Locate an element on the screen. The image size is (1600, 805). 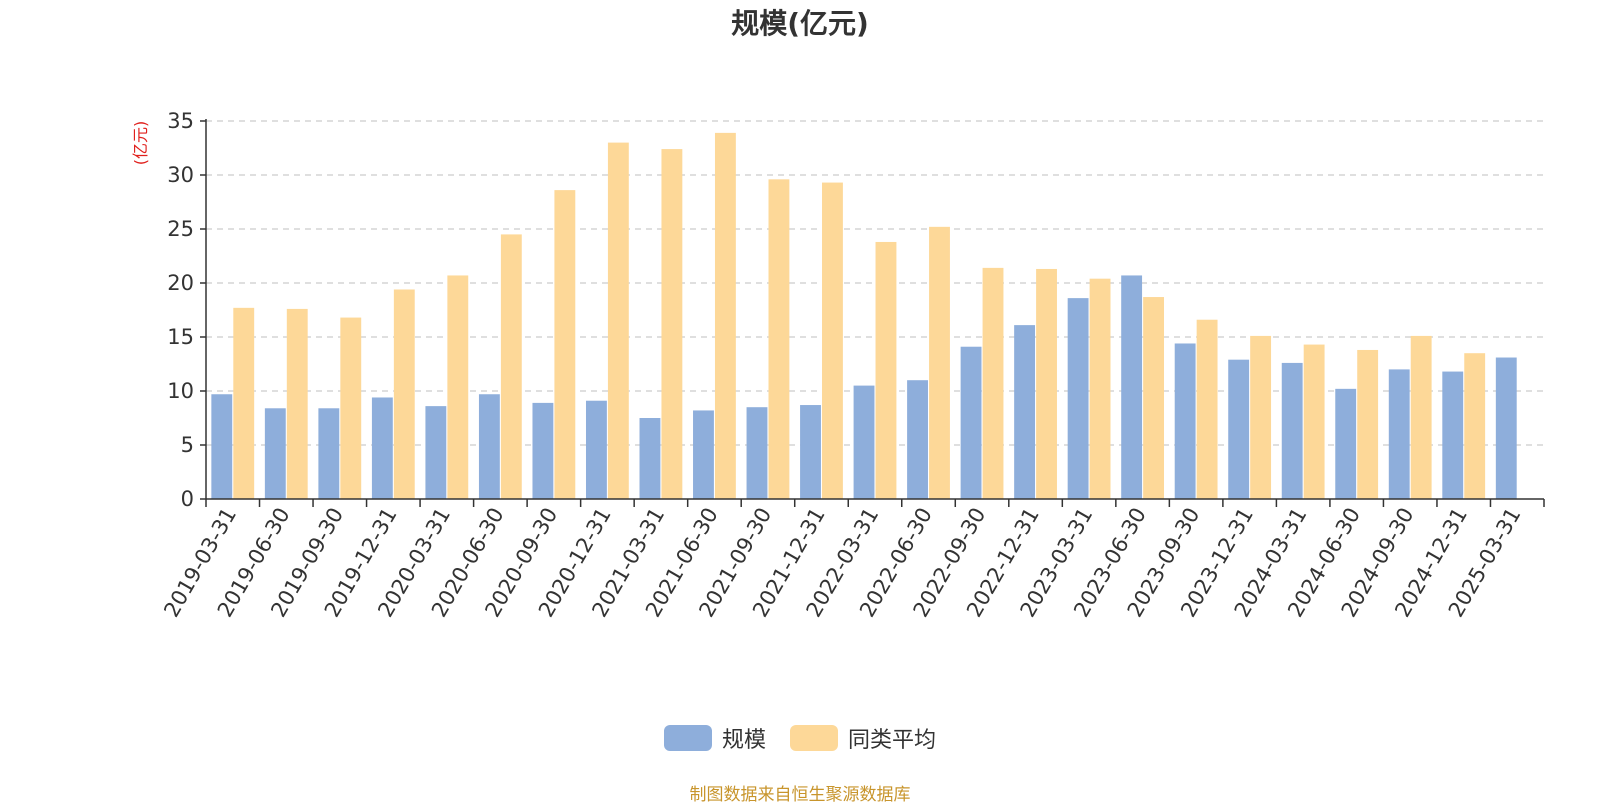
y-axis-label: (亿元) is located at coordinates (140, 143).